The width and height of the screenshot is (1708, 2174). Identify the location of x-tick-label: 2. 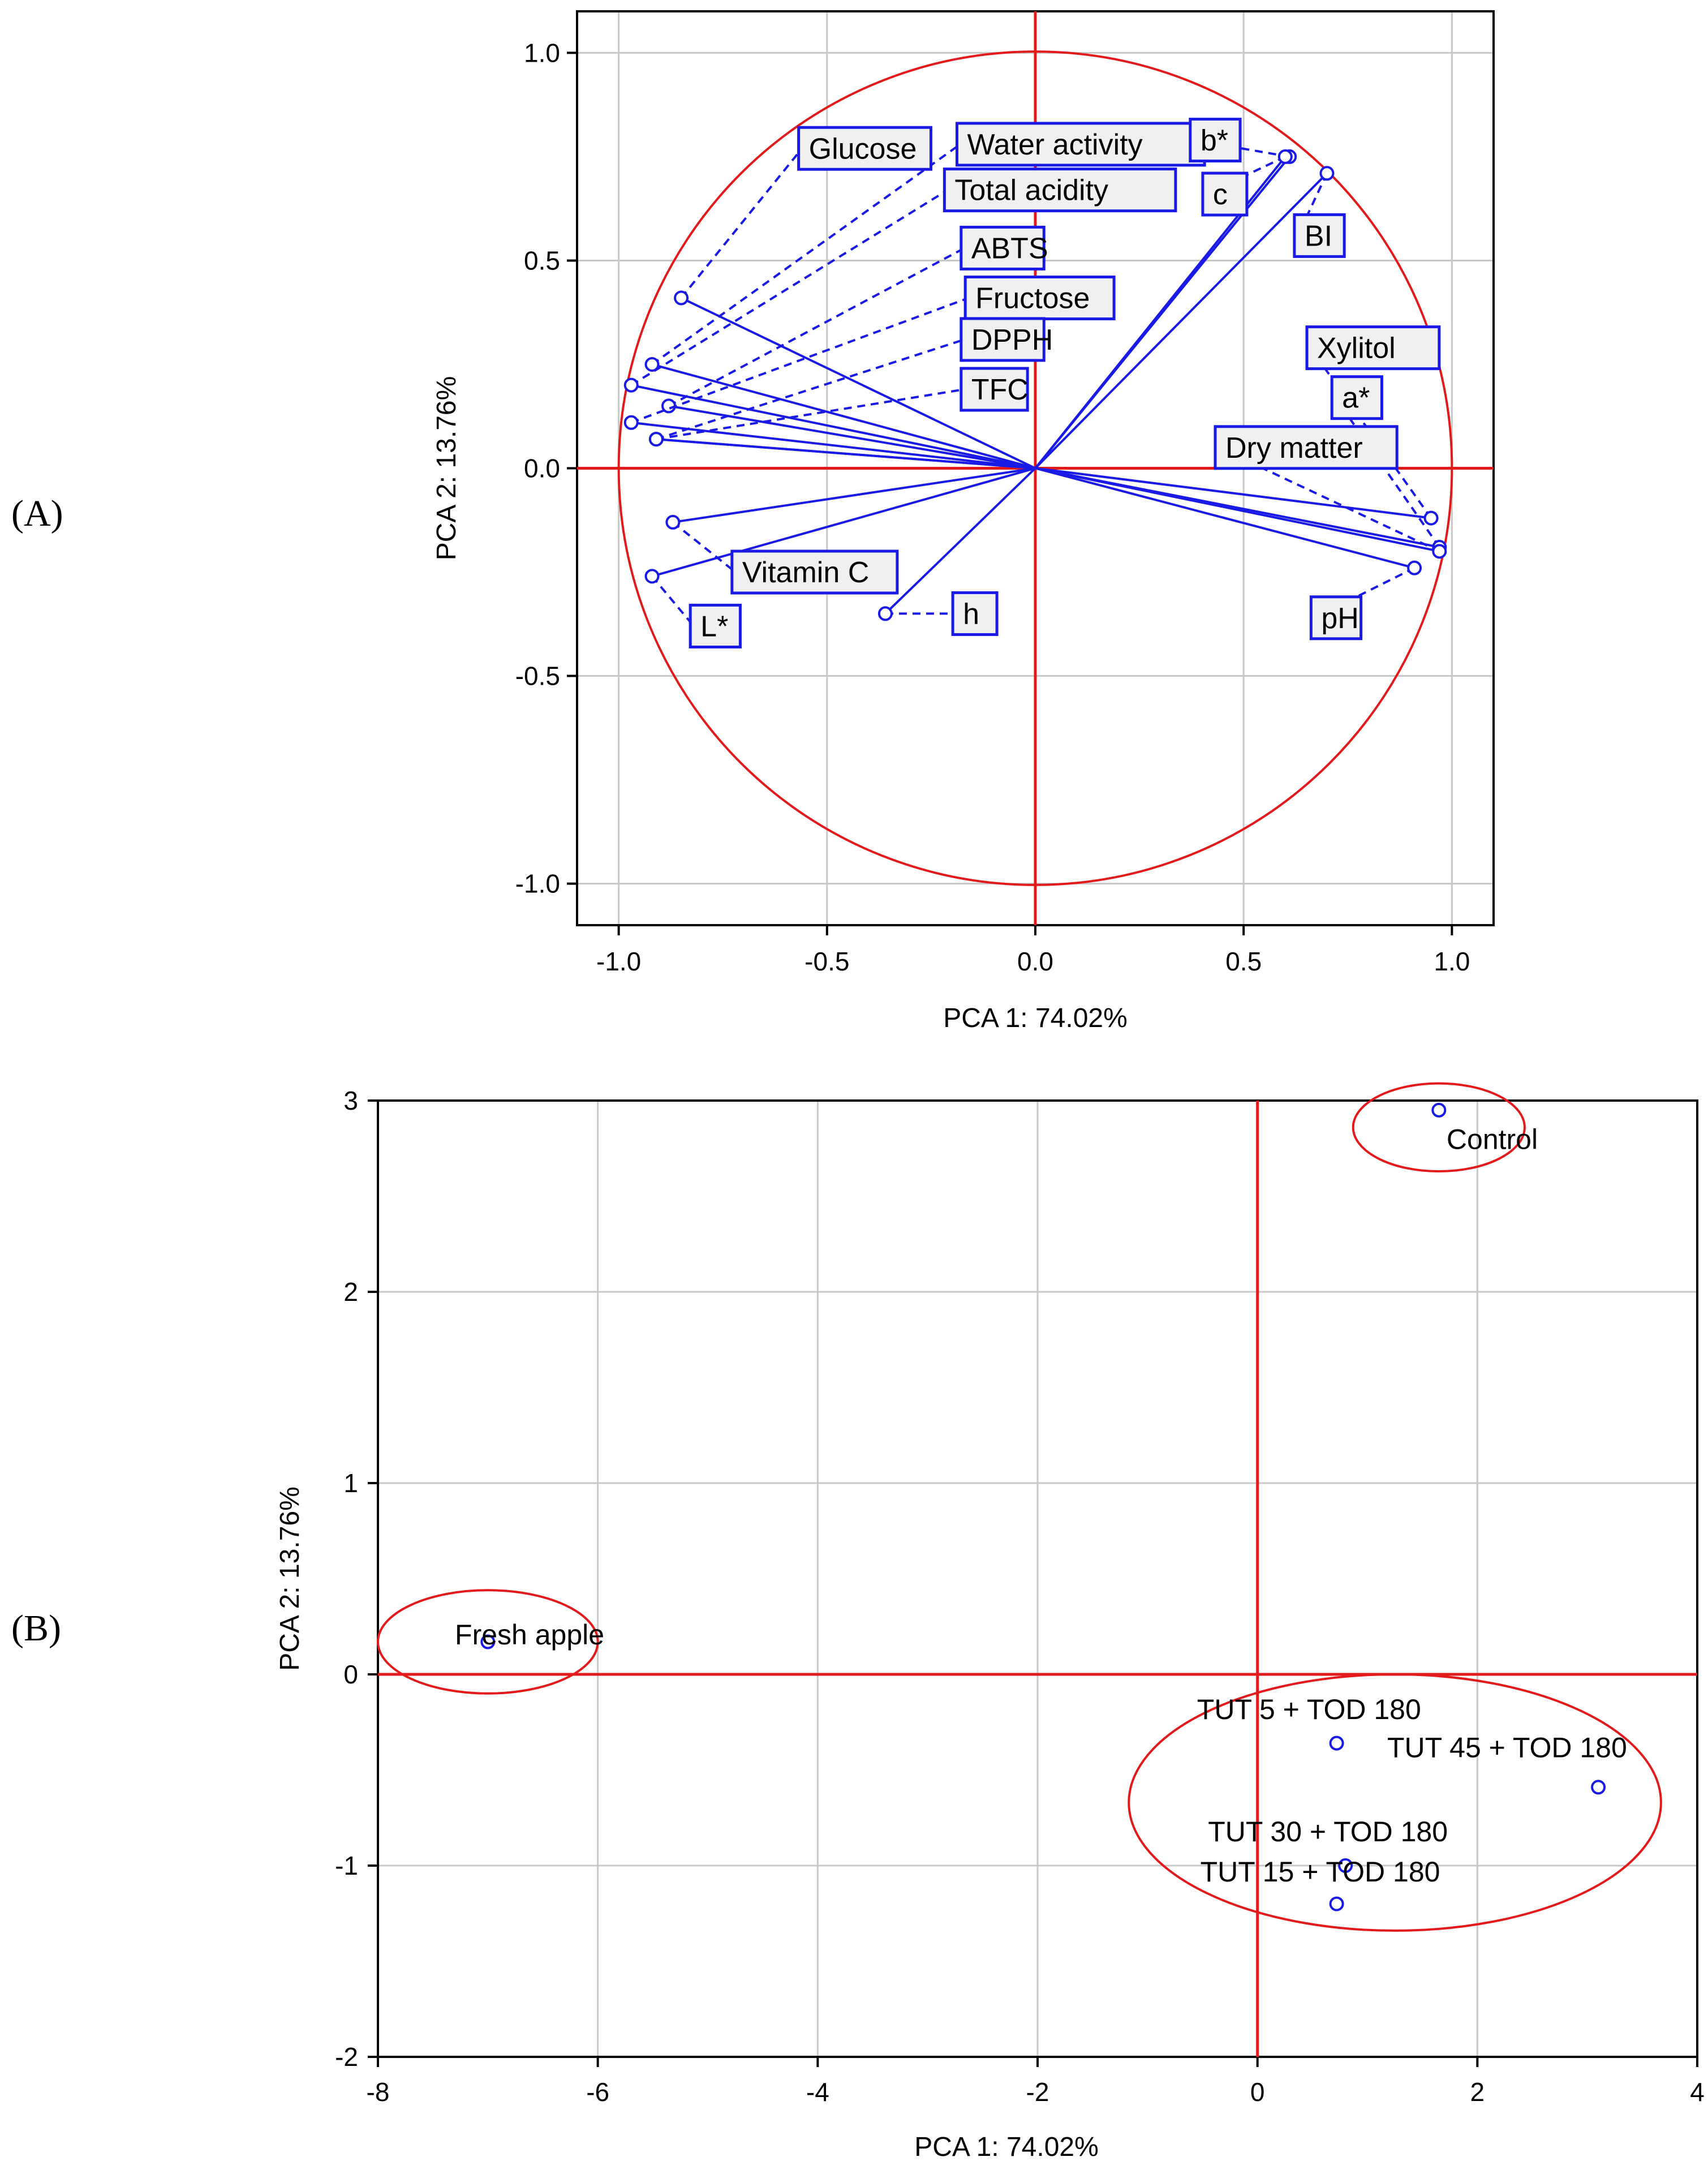
(1477, 2092).